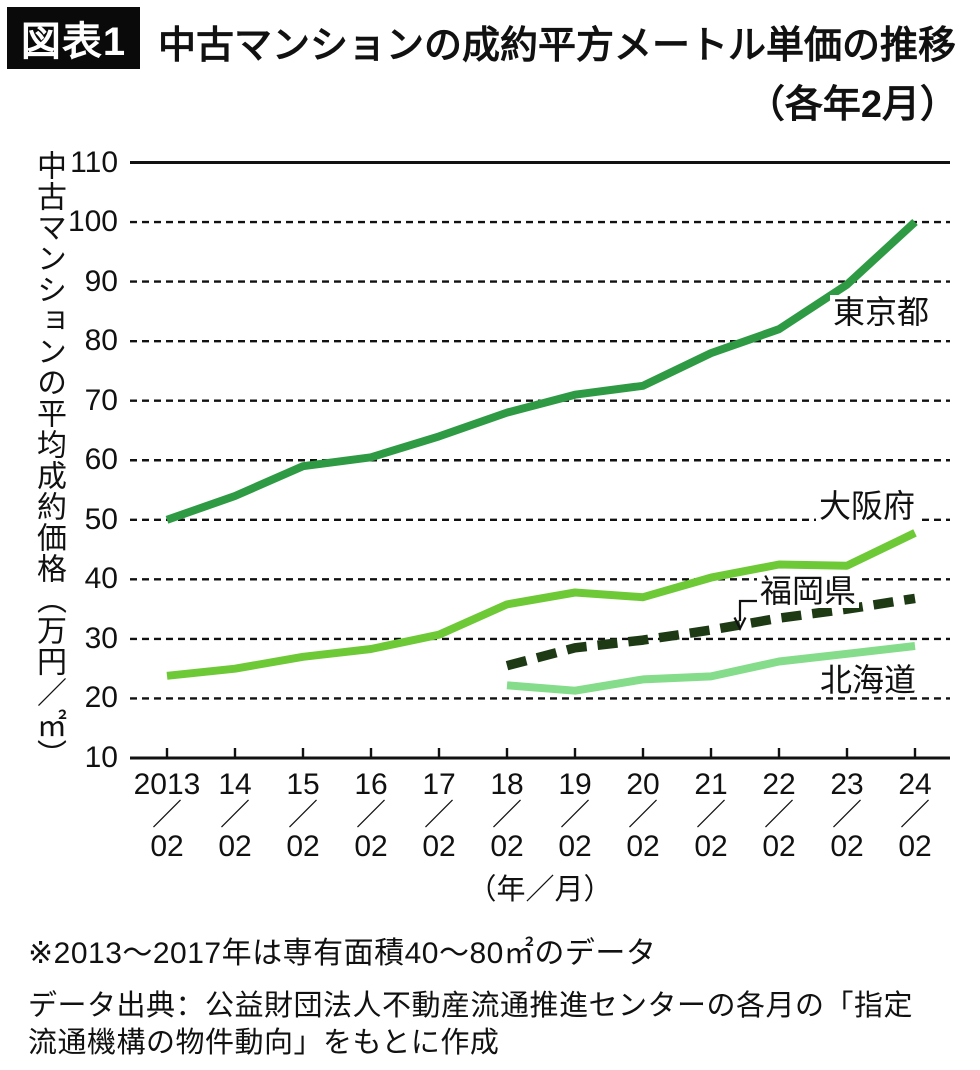  Describe the element at coordinates (439, 815) in the screenshot. I see `x-tick-label: 17 ／ 02` at that location.